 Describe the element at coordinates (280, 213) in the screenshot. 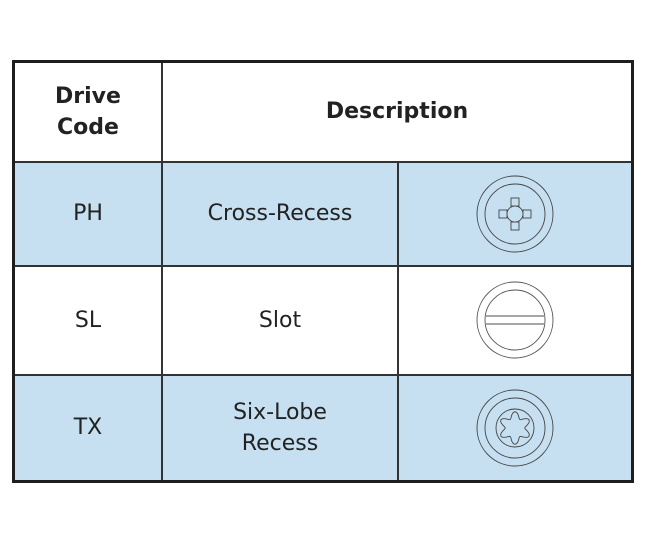

I see `description-cell: Cross-Recess` at that location.